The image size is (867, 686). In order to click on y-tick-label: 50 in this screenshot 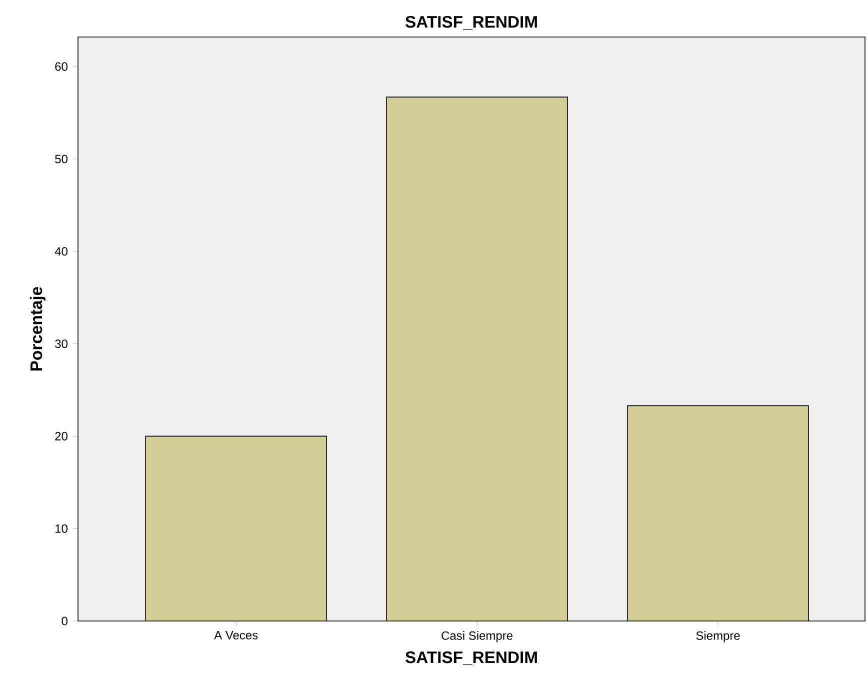, I will do `click(61, 159)`.